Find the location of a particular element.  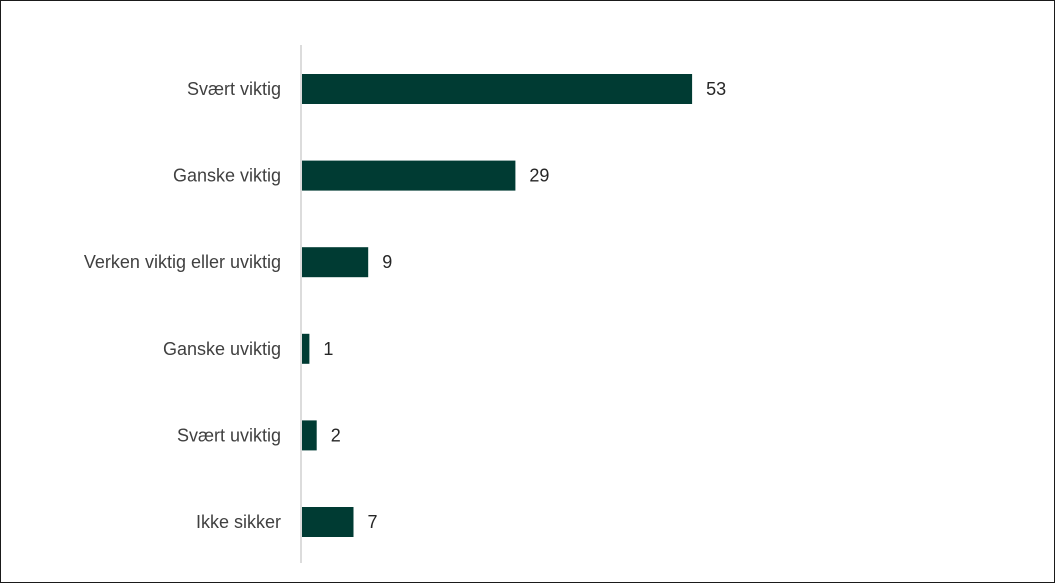

value-label-4: 1 is located at coordinates (328, 349).